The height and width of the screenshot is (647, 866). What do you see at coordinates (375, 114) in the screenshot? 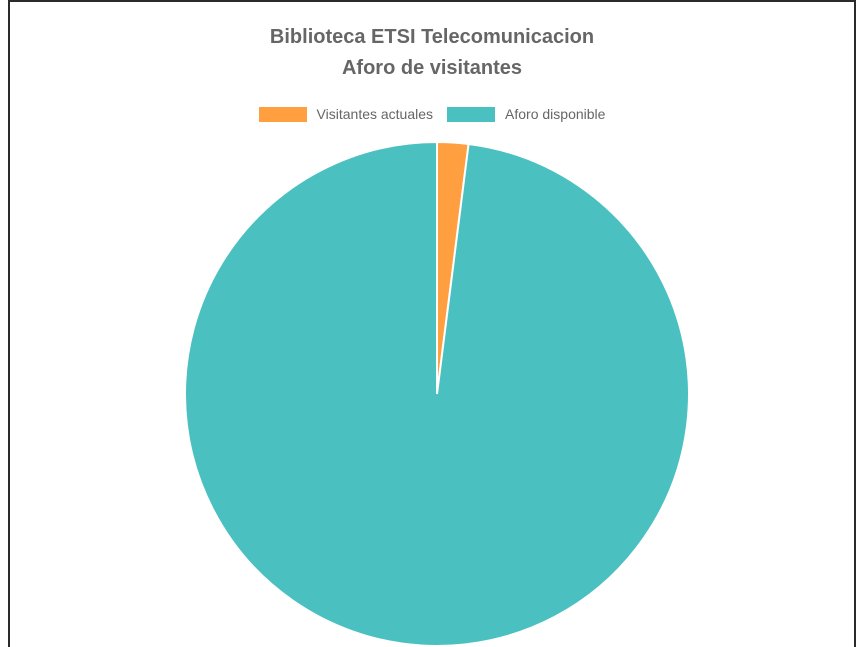
I see `legend-label-visitantes-actuales: Visitantes actuales` at bounding box center [375, 114].